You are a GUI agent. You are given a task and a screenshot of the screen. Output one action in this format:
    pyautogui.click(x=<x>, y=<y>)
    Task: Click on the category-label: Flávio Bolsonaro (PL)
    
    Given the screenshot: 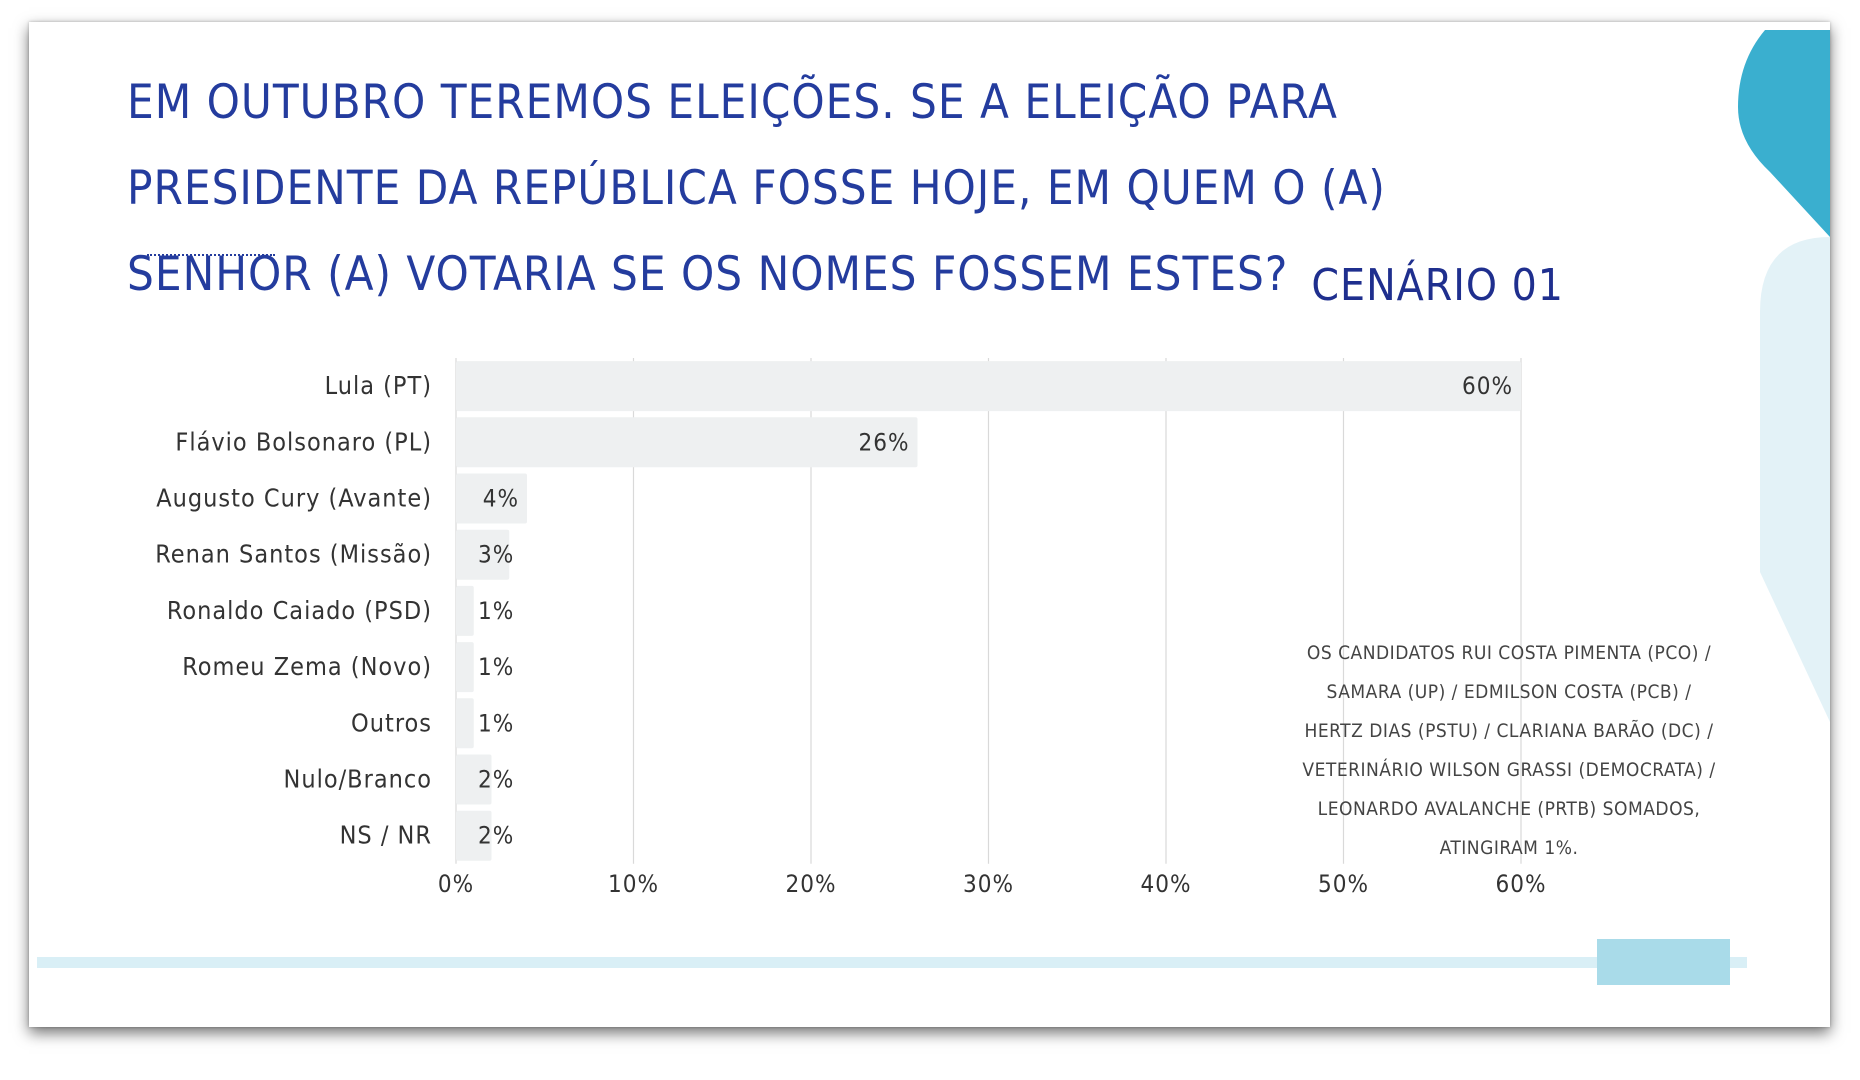 What is the action you would take?
    pyautogui.click(x=303, y=441)
    